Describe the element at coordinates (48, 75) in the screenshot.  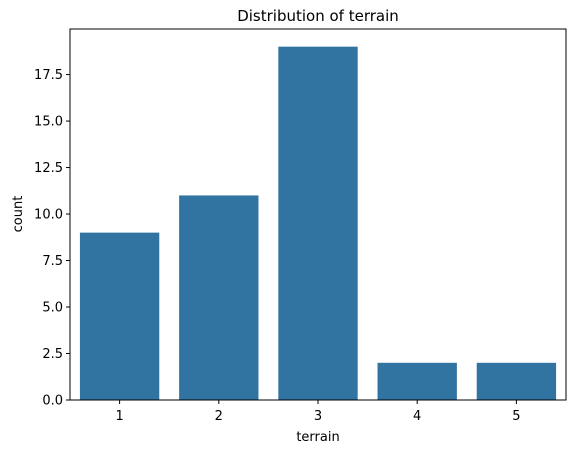
I see `y-tick-label: 17.5` at that location.